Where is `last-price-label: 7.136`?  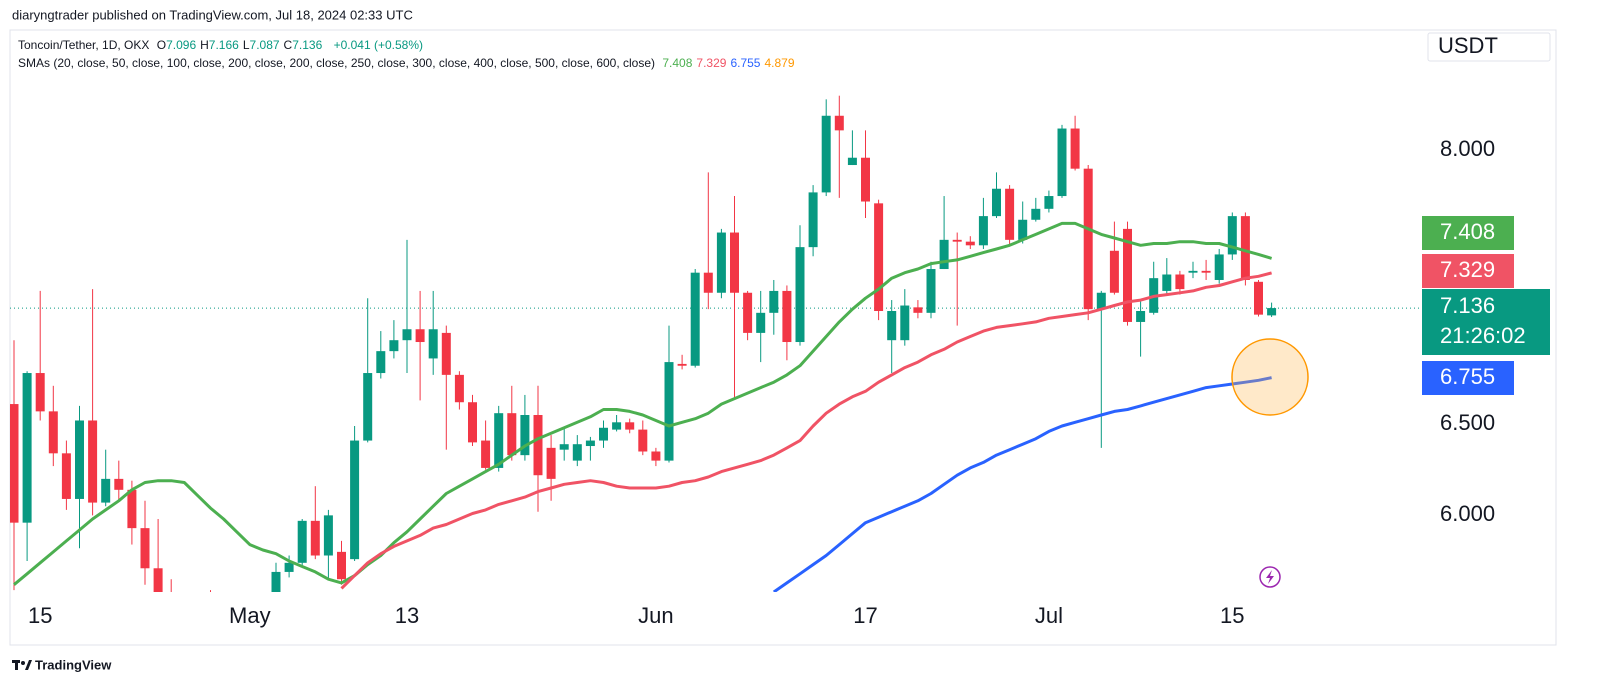 last-price-label: 7.136 is located at coordinates (1467, 305).